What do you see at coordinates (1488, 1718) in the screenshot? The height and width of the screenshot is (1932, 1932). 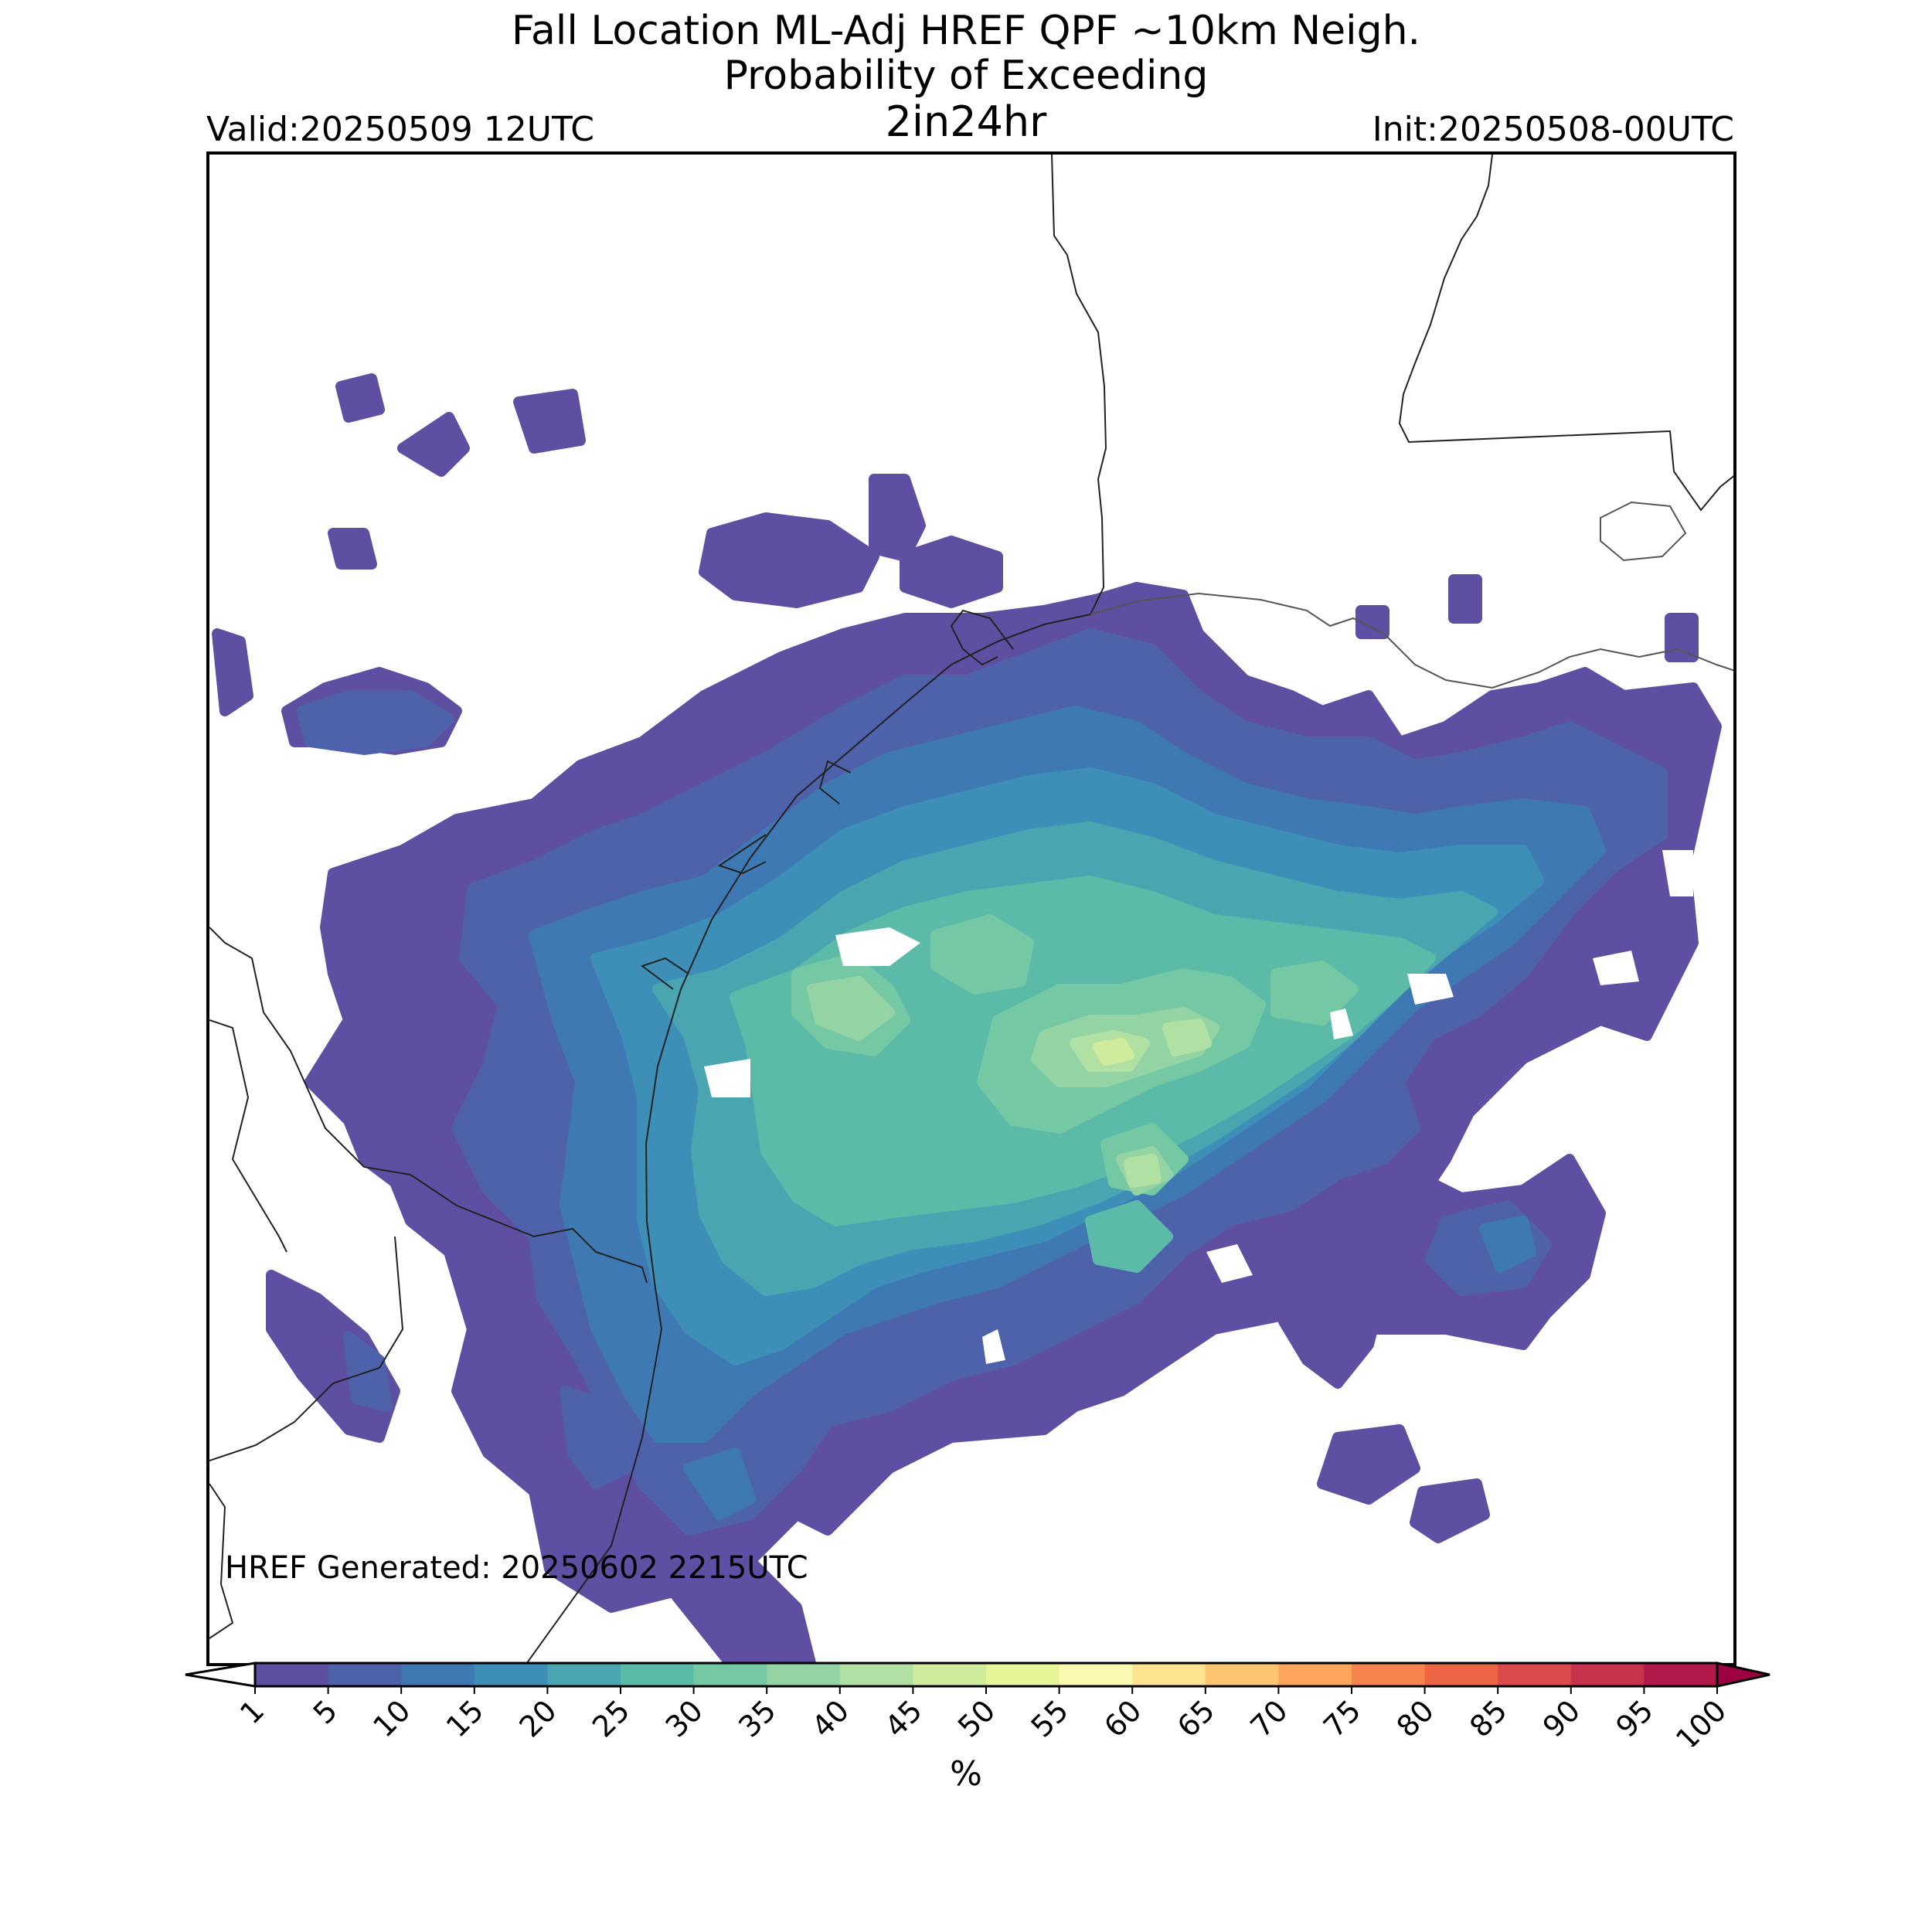 I see `colorbar-tick-label: 85` at bounding box center [1488, 1718].